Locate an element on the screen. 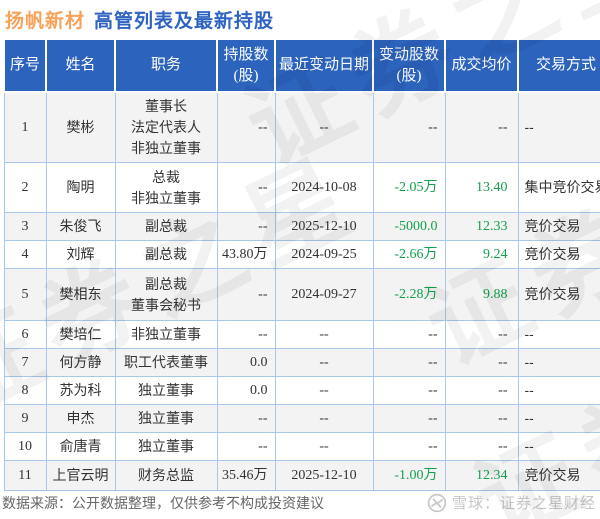 This screenshot has height=519, width=600. cell-no: 2 is located at coordinates (25, 187).